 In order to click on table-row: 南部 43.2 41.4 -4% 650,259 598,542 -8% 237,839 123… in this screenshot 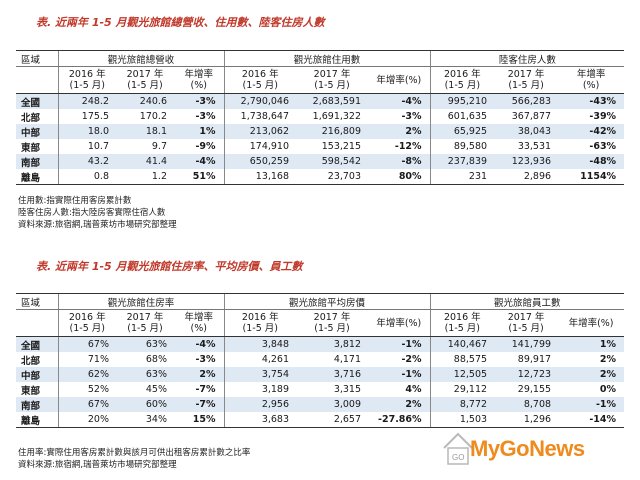, I will do `click(320, 161)`.